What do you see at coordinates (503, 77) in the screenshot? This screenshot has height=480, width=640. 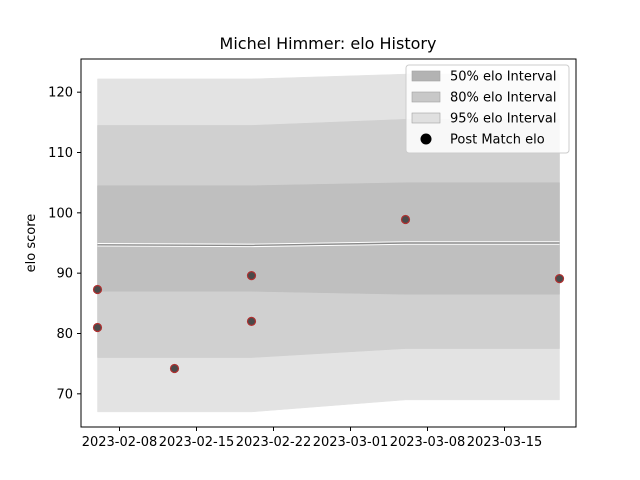 I see `legend-label: 50% elo Interval` at bounding box center [503, 77].